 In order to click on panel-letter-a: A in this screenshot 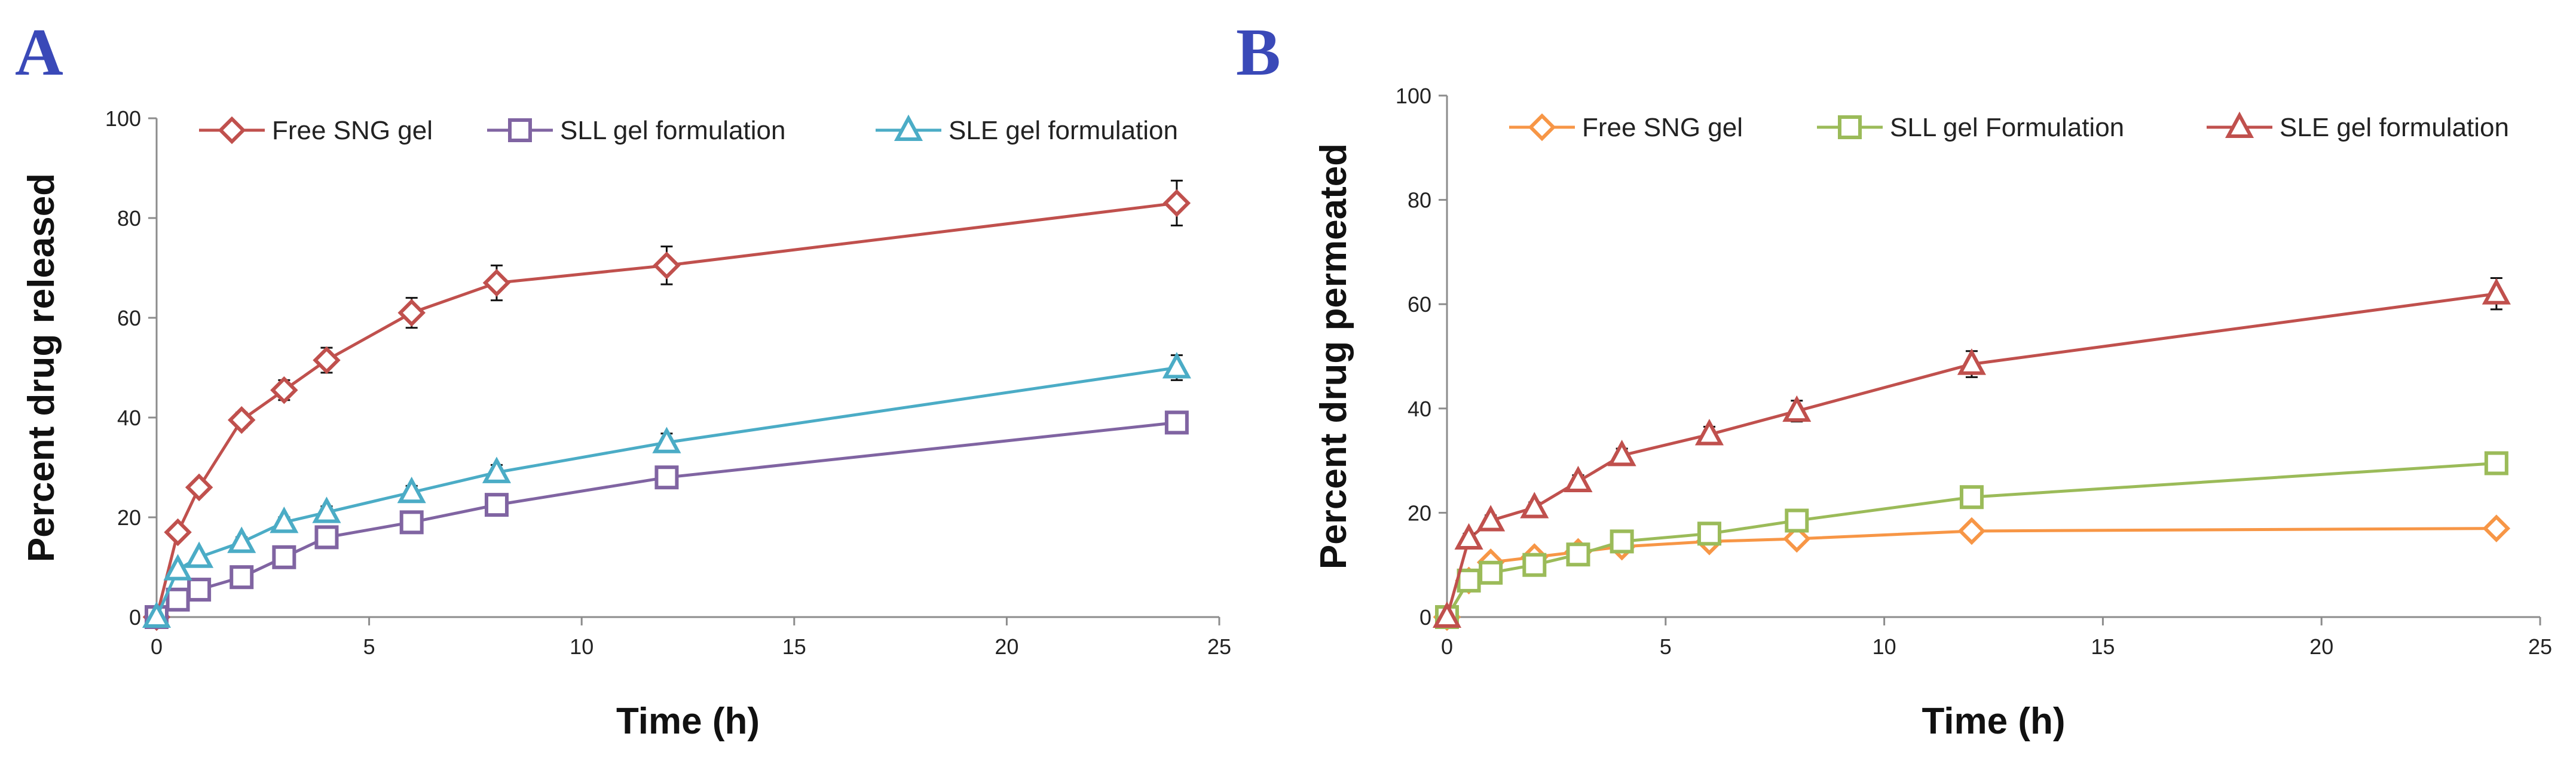, I will do `click(39, 53)`.